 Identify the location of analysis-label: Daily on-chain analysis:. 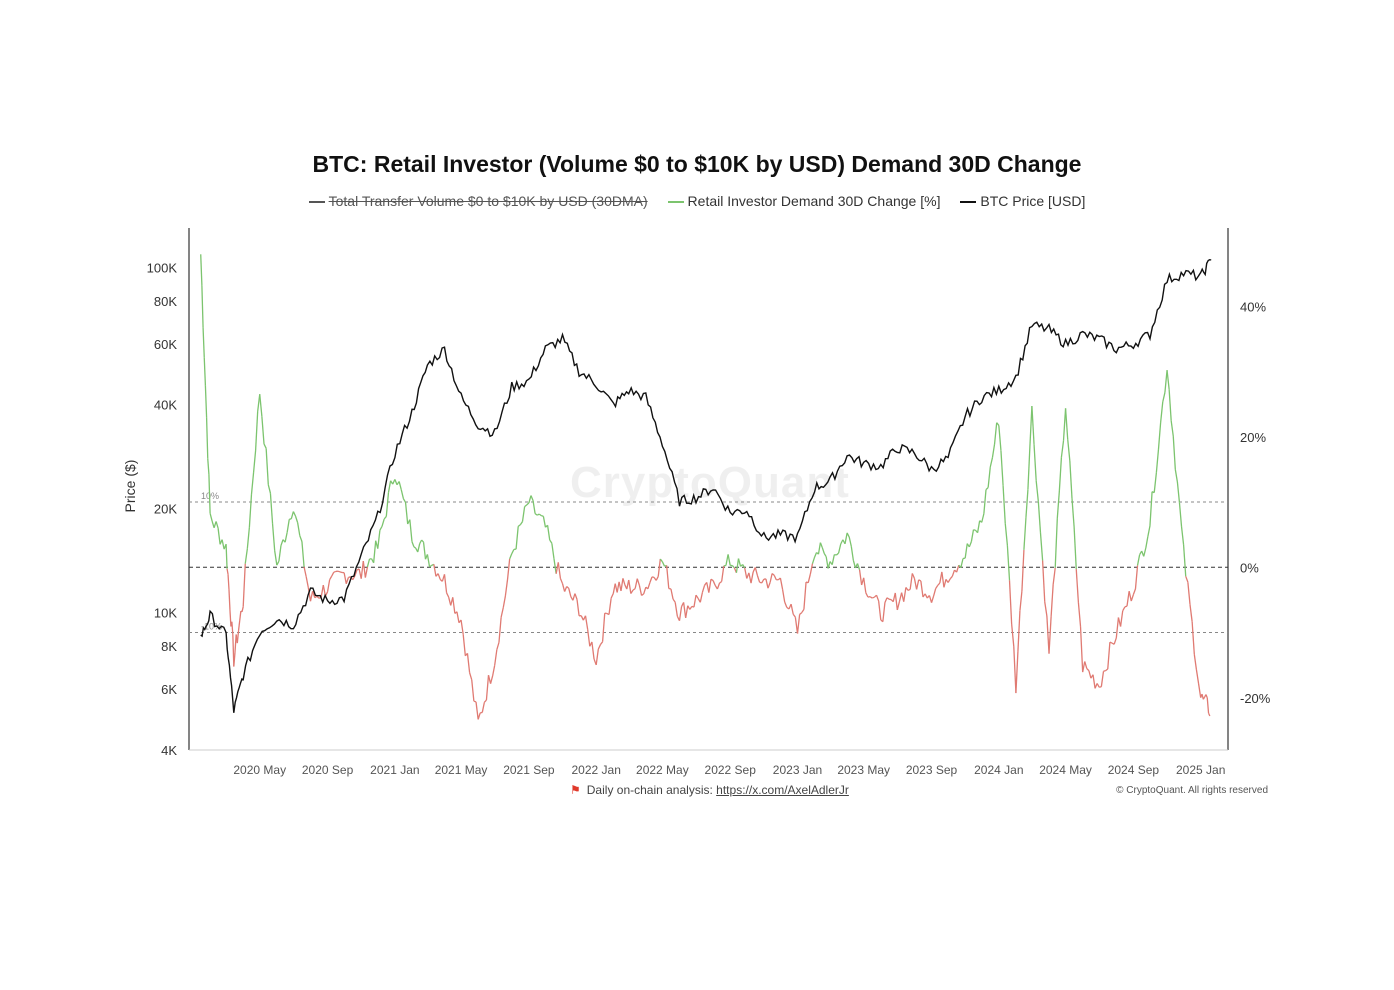
(649, 790).